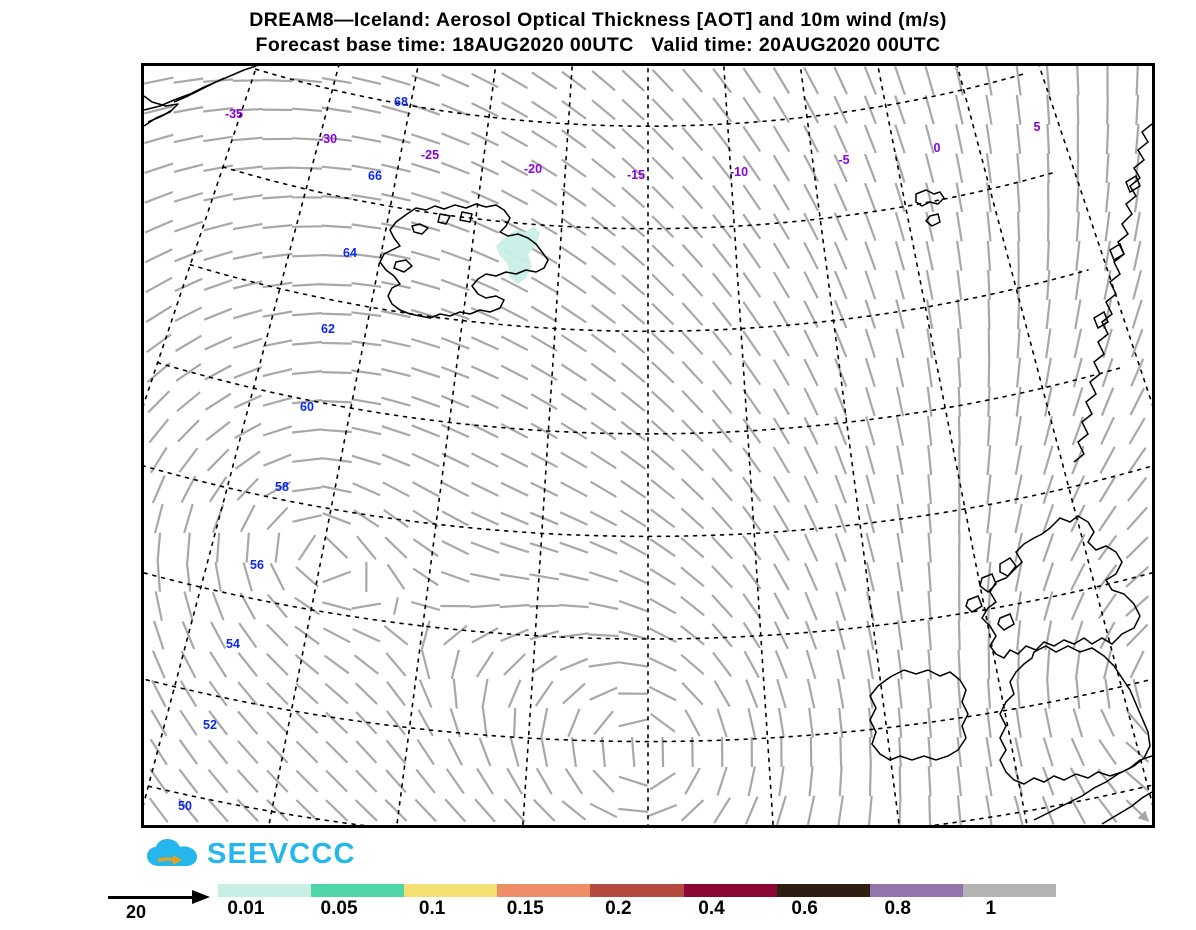 This screenshot has width=1196, height=930. I want to click on aot-contour-layer, so click(518, 255).